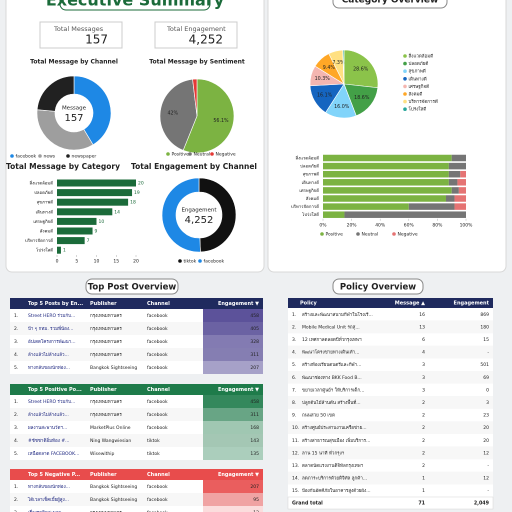  What do you see at coordinates (254, 316) in the screenshot?
I see `table-cell: 458` at bounding box center [254, 316].